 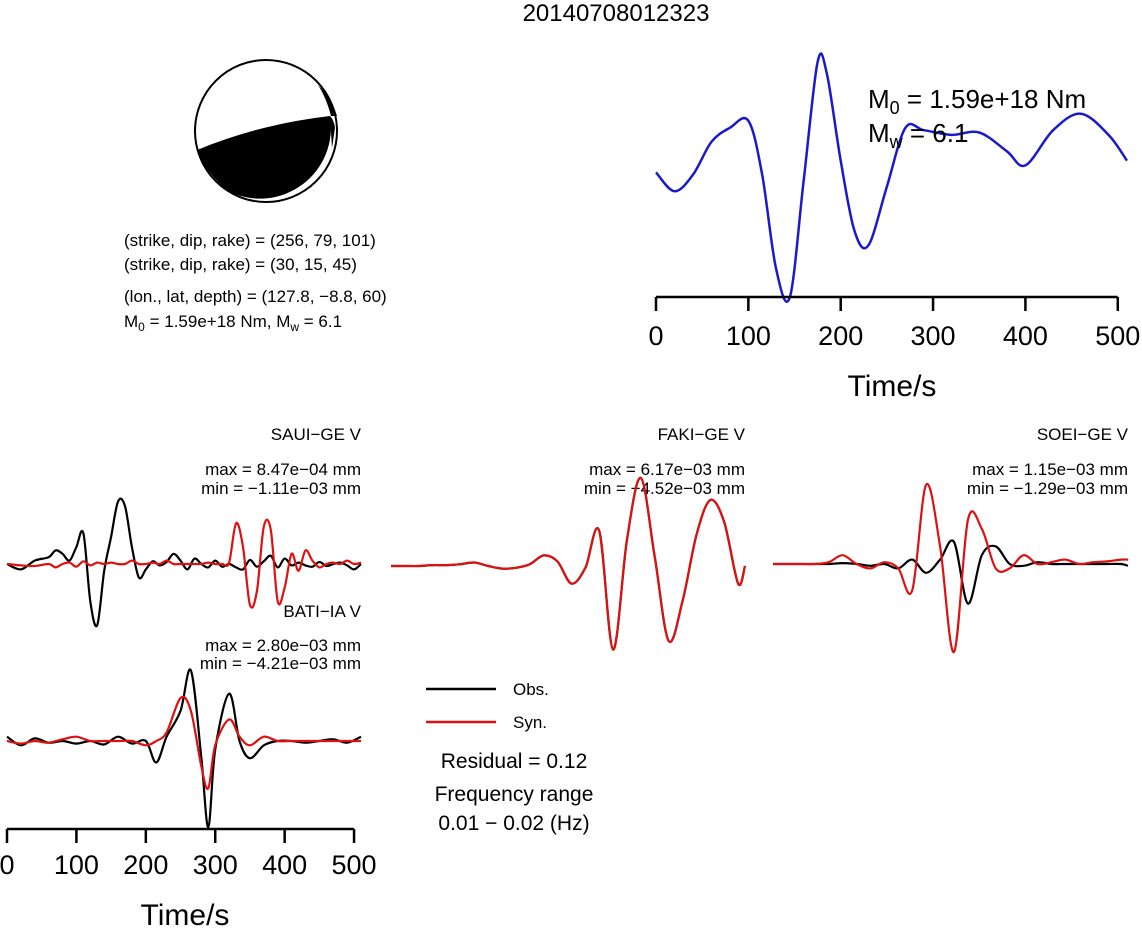 What do you see at coordinates (892, 386) in the screenshot?
I see `stf-x-label: Time/s` at bounding box center [892, 386].